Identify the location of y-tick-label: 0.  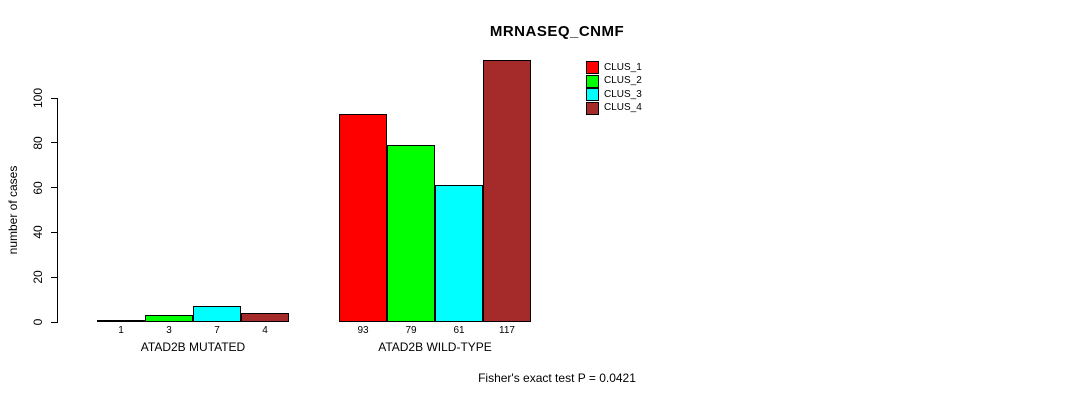
(38, 322).